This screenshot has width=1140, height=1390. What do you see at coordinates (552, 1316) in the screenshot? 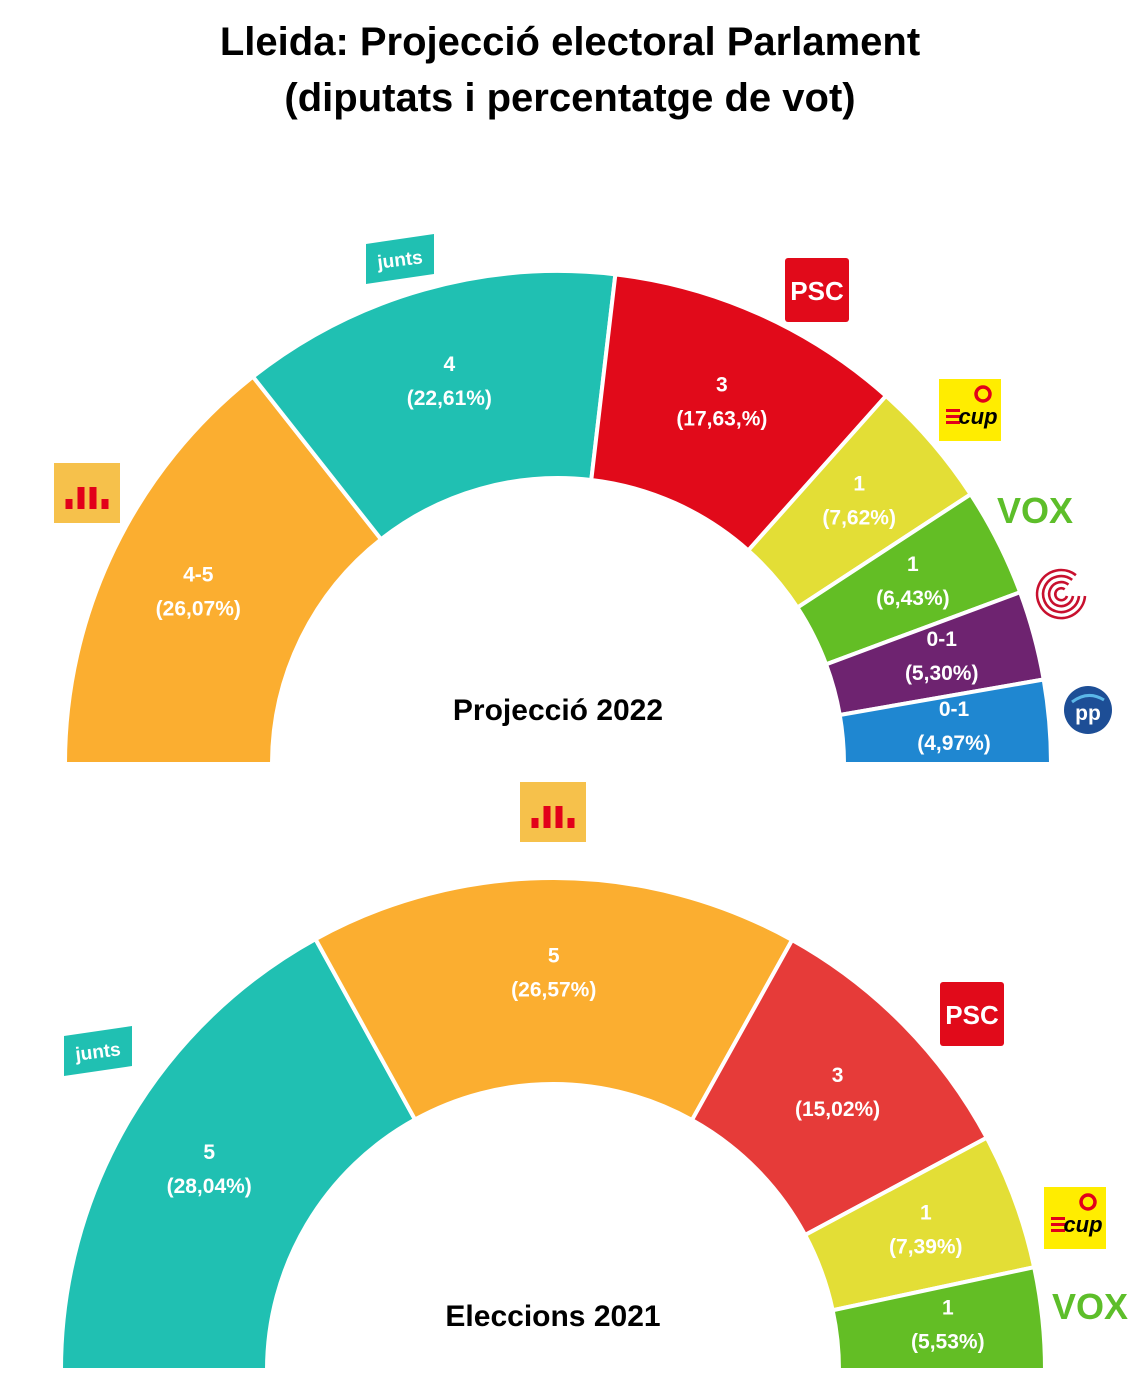
I see `center-label: Eleccions 2021` at bounding box center [552, 1316].